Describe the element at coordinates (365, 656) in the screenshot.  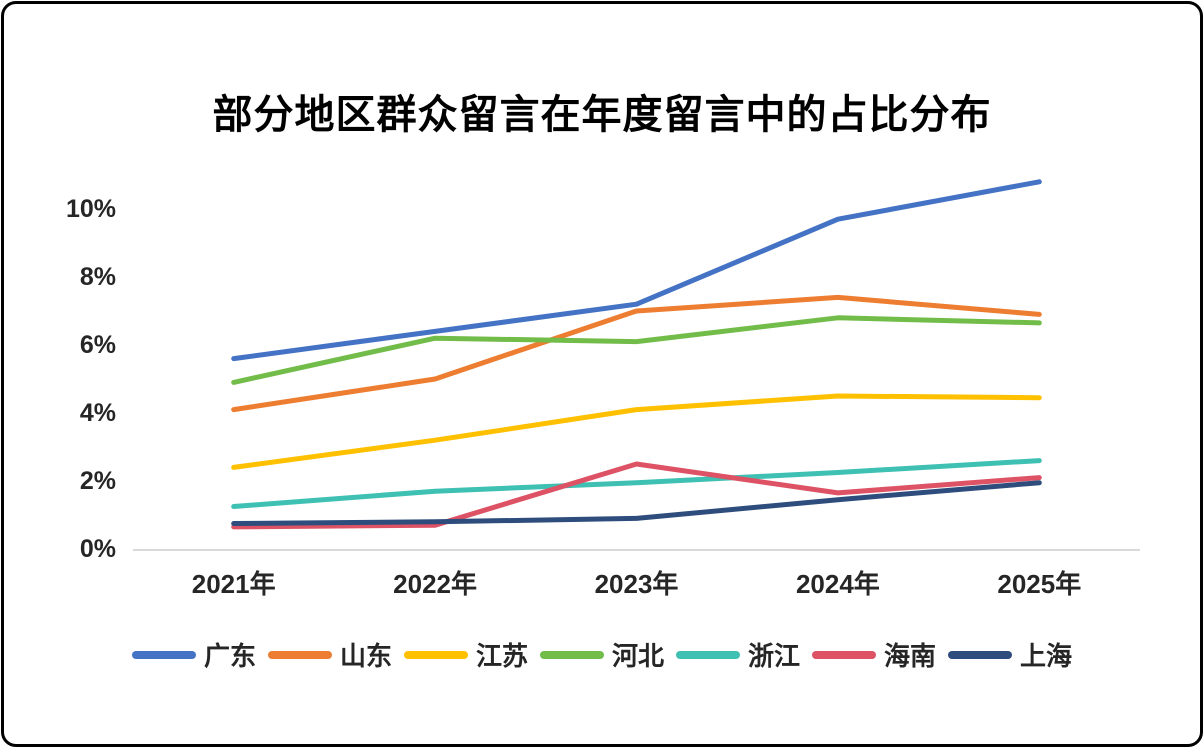
I see `legend-label: 山东` at that location.